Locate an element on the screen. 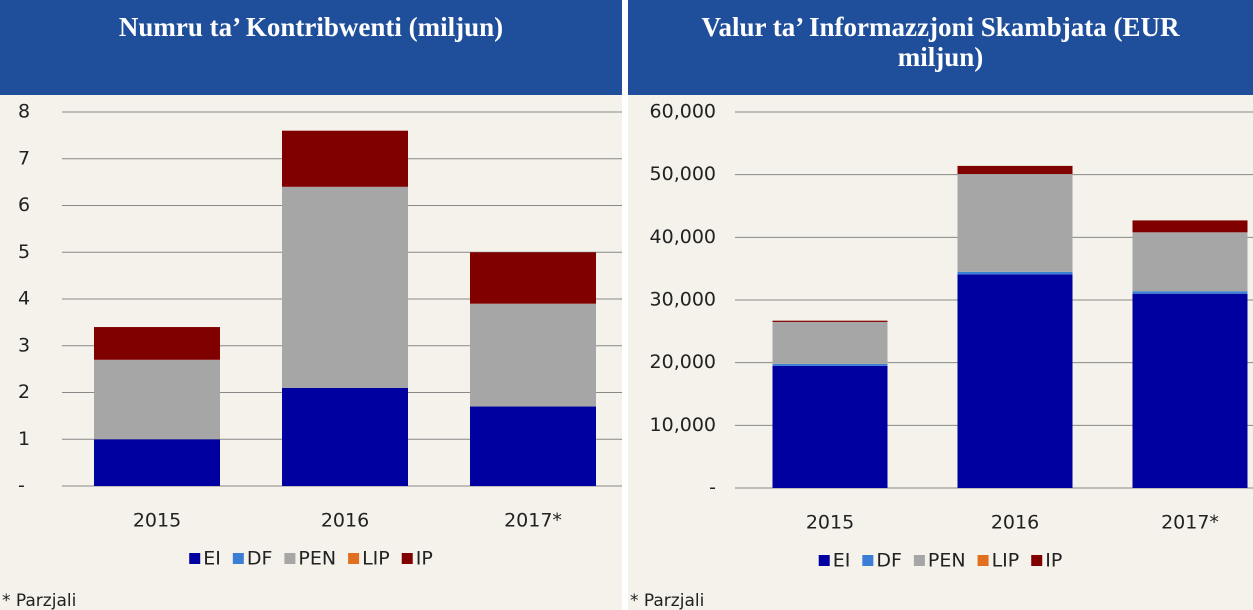 The height and width of the screenshot is (610, 1253). chart-title: Numru ta’ Kontribwenti (miljun) is located at coordinates (311, 47).